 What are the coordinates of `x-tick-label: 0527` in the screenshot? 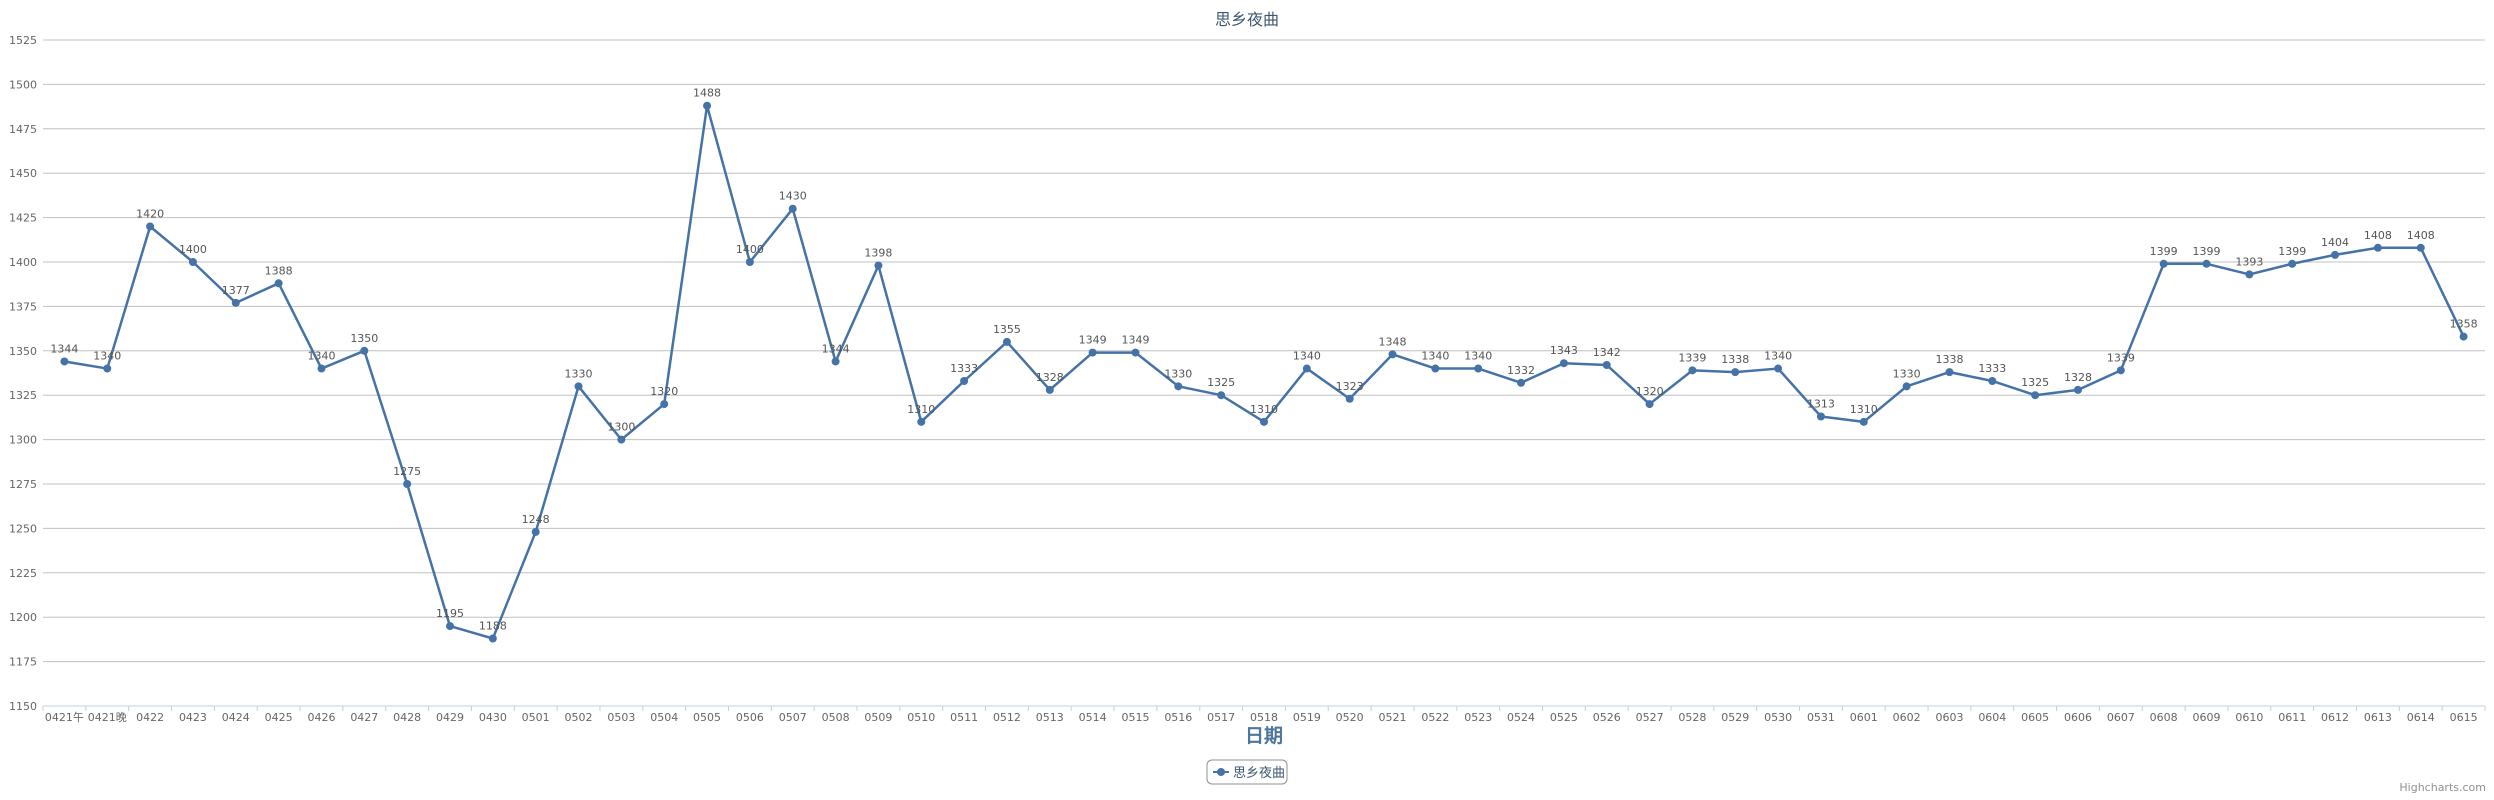 It's located at (1650, 717).